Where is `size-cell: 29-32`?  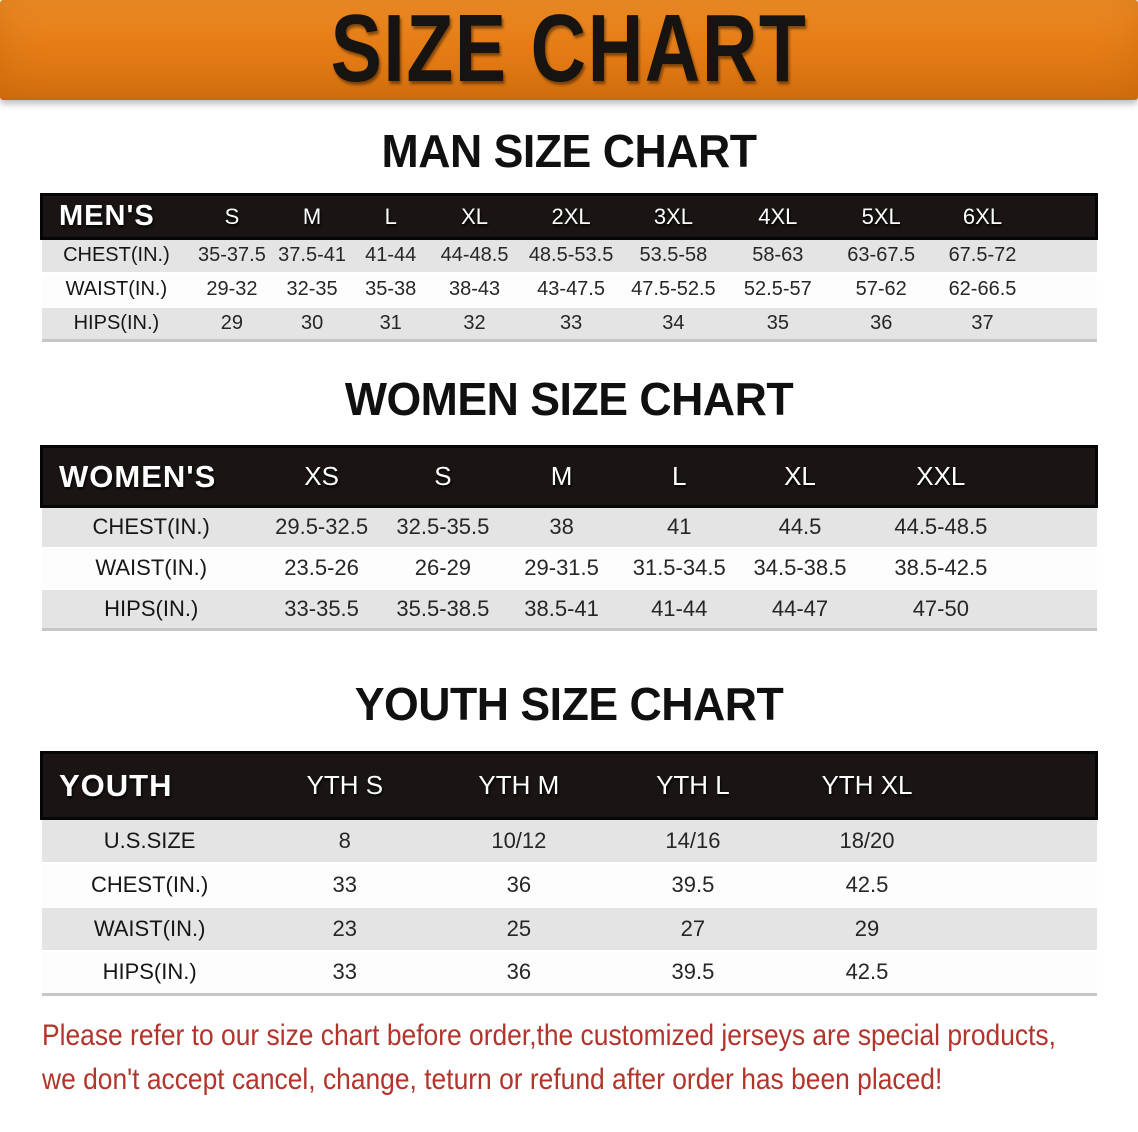 size-cell: 29-32 is located at coordinates (232, 289).